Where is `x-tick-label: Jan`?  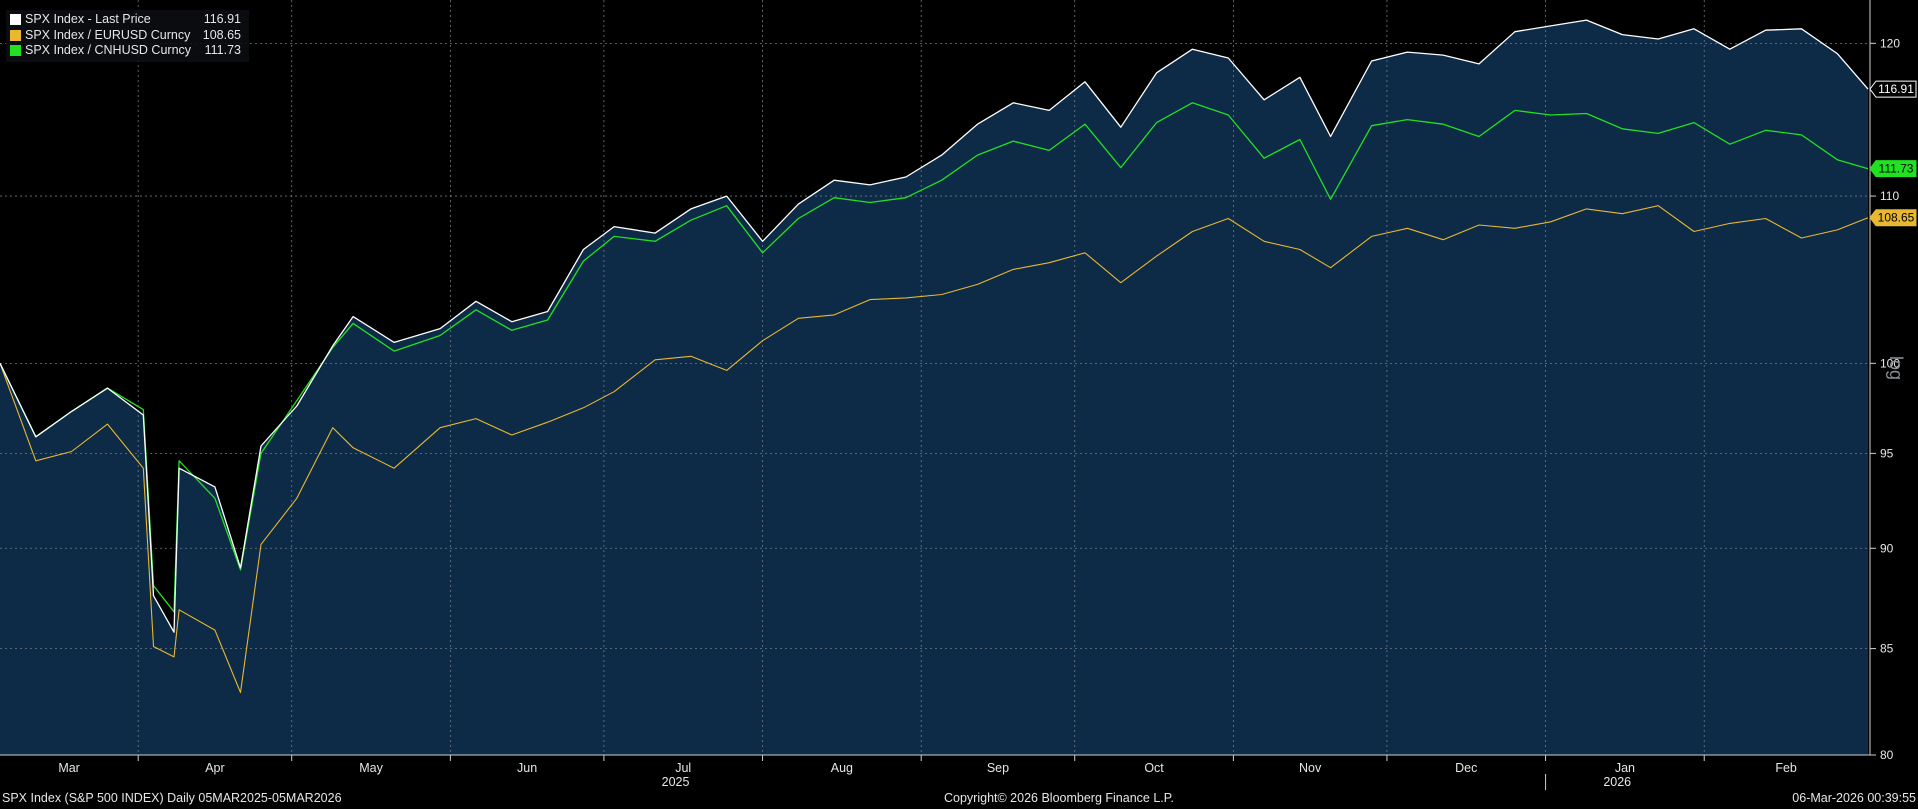 x-tick-label: Jan is located at coordinates (1625, 768).